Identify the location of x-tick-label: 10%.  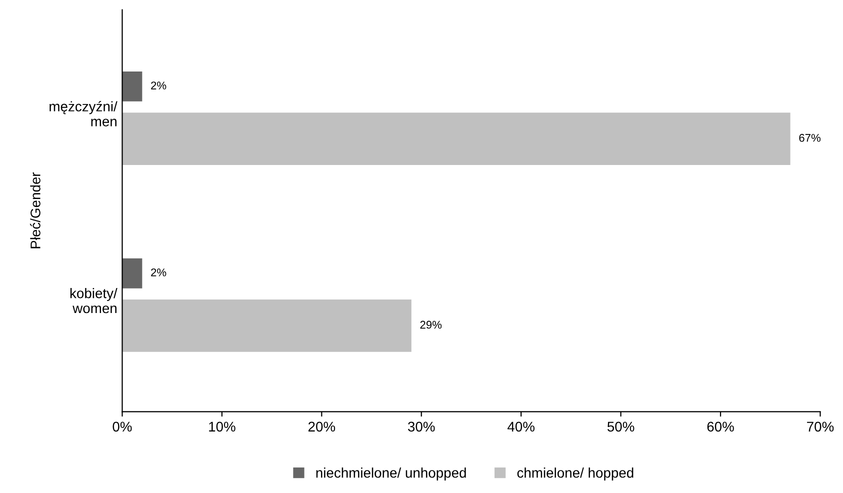
(222, 427).